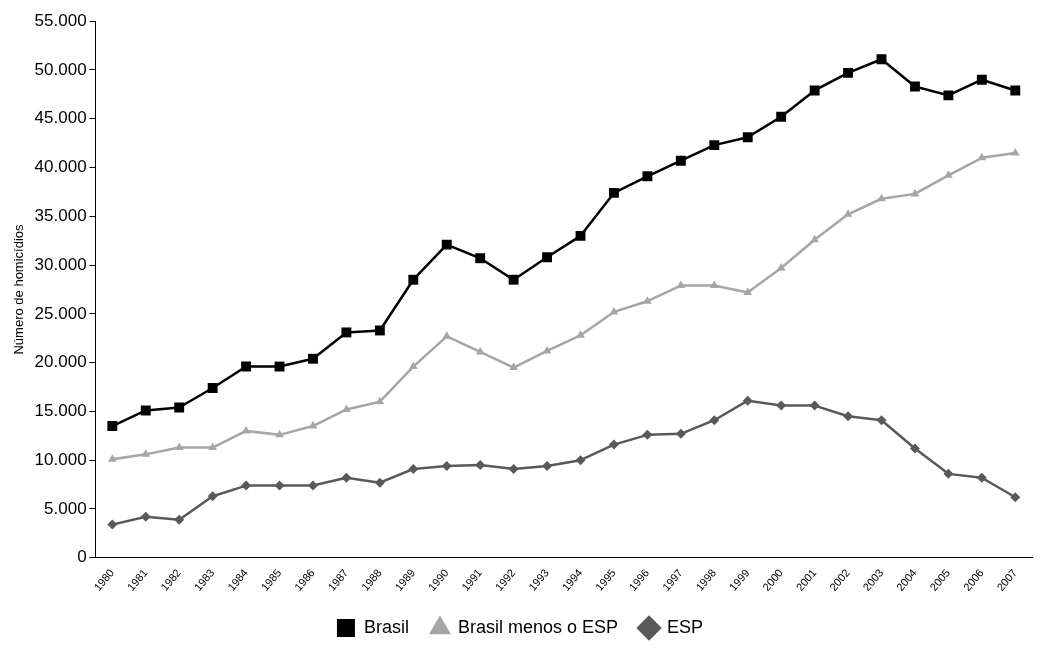 The height and width of the screenshot is (655, 1055). What do you see at coordinates (60, 215) in the screenshot?
I see `y-tick-label: 35.000` at bounding box center [60, 215].